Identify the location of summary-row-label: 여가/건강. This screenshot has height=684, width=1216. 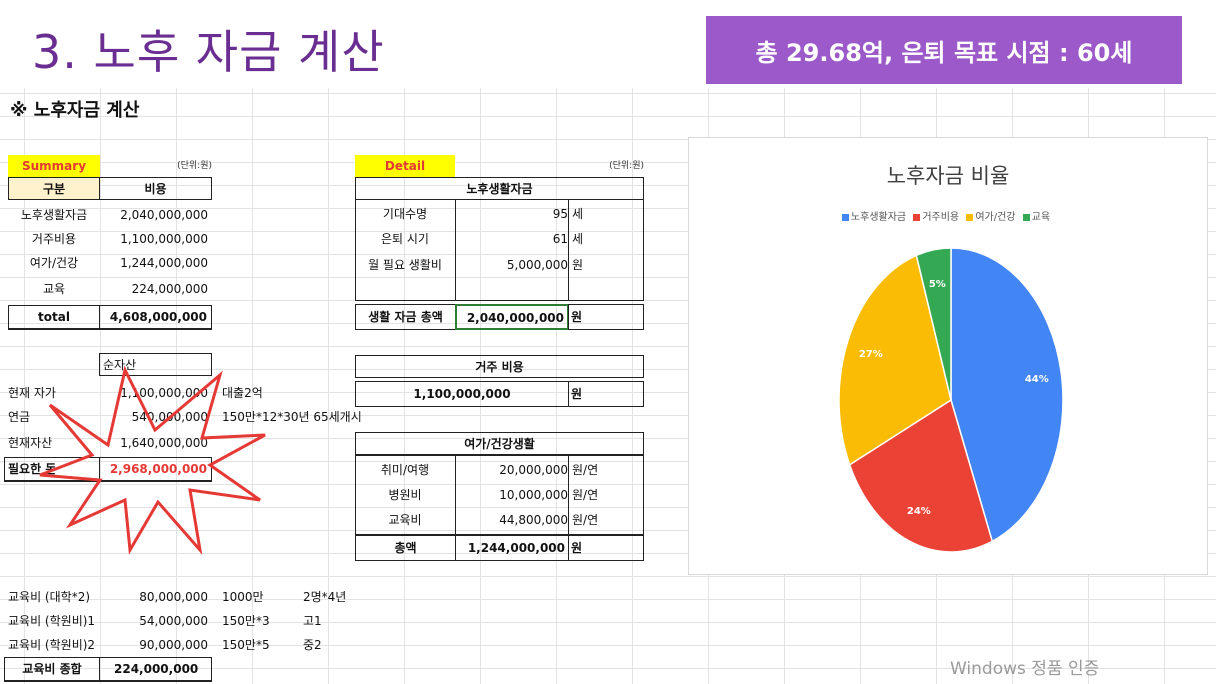
(54, 263).